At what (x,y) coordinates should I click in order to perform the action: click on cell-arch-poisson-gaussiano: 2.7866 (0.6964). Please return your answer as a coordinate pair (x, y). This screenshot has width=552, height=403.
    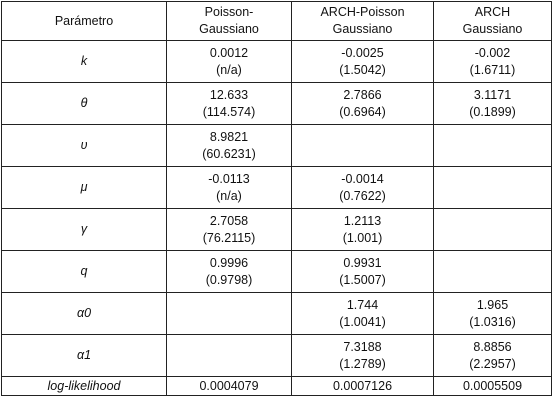
    Looking at the image, I should click on (362, 103).